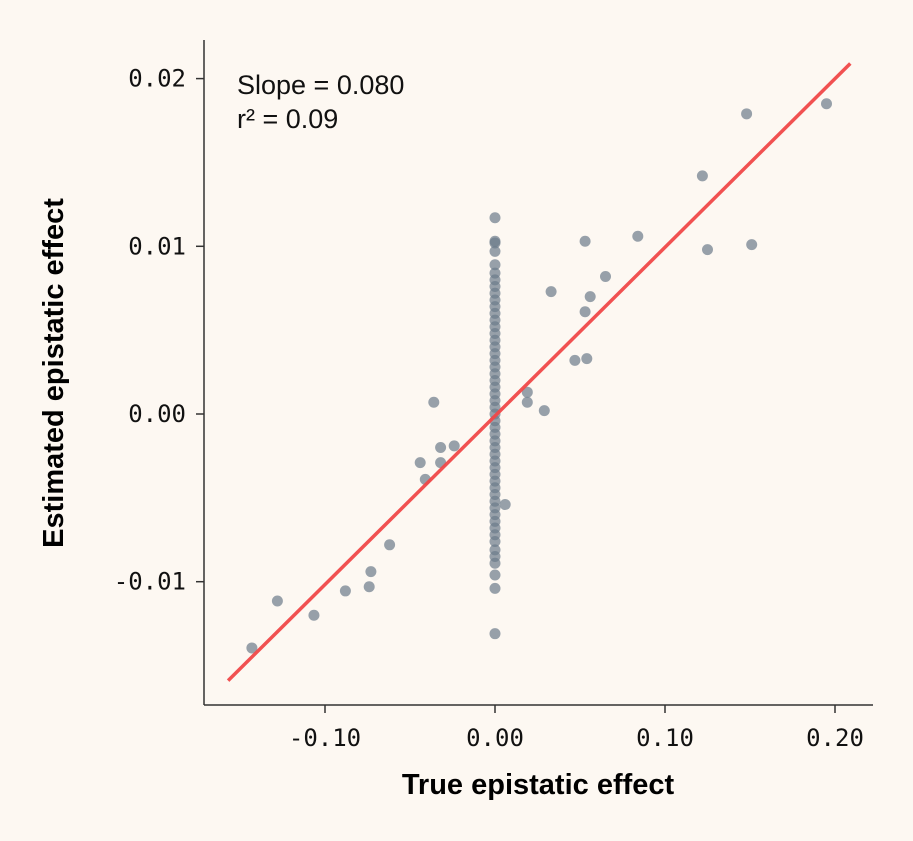 The height and width of the screenshot is (841, 913). I want to click on x-tick-label: 0.10, so click(665, 738).